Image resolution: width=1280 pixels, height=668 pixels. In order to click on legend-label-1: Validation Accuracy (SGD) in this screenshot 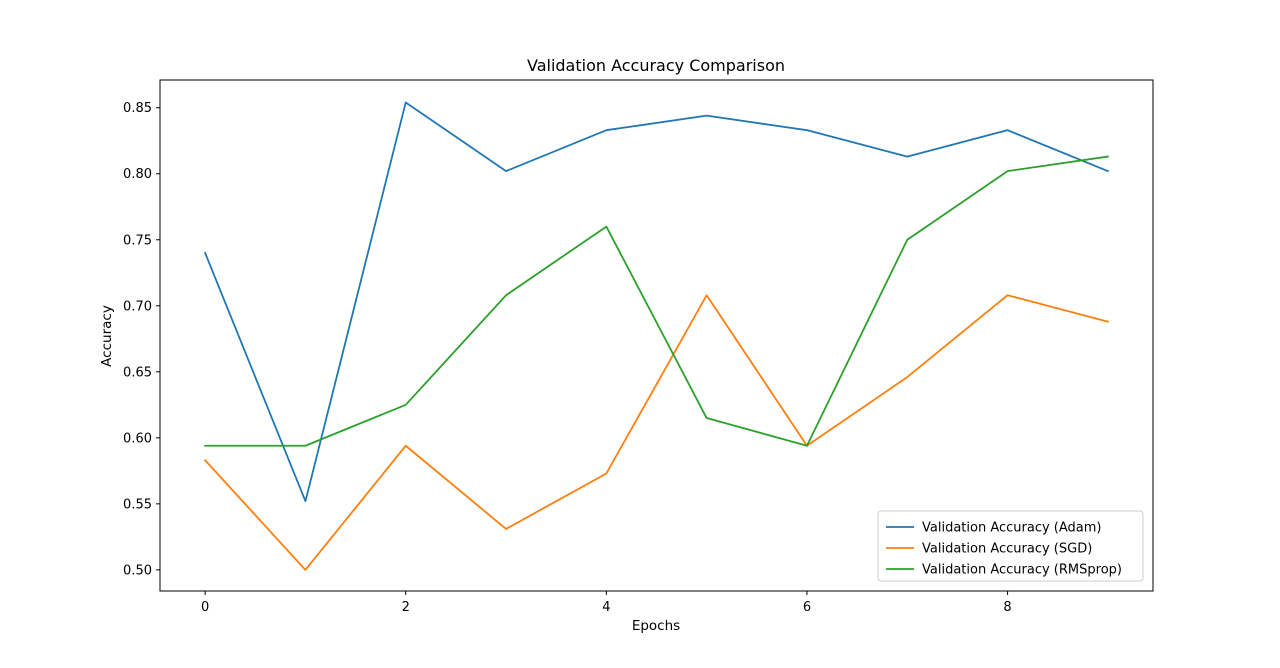, I will do `click(1007, 549)`.